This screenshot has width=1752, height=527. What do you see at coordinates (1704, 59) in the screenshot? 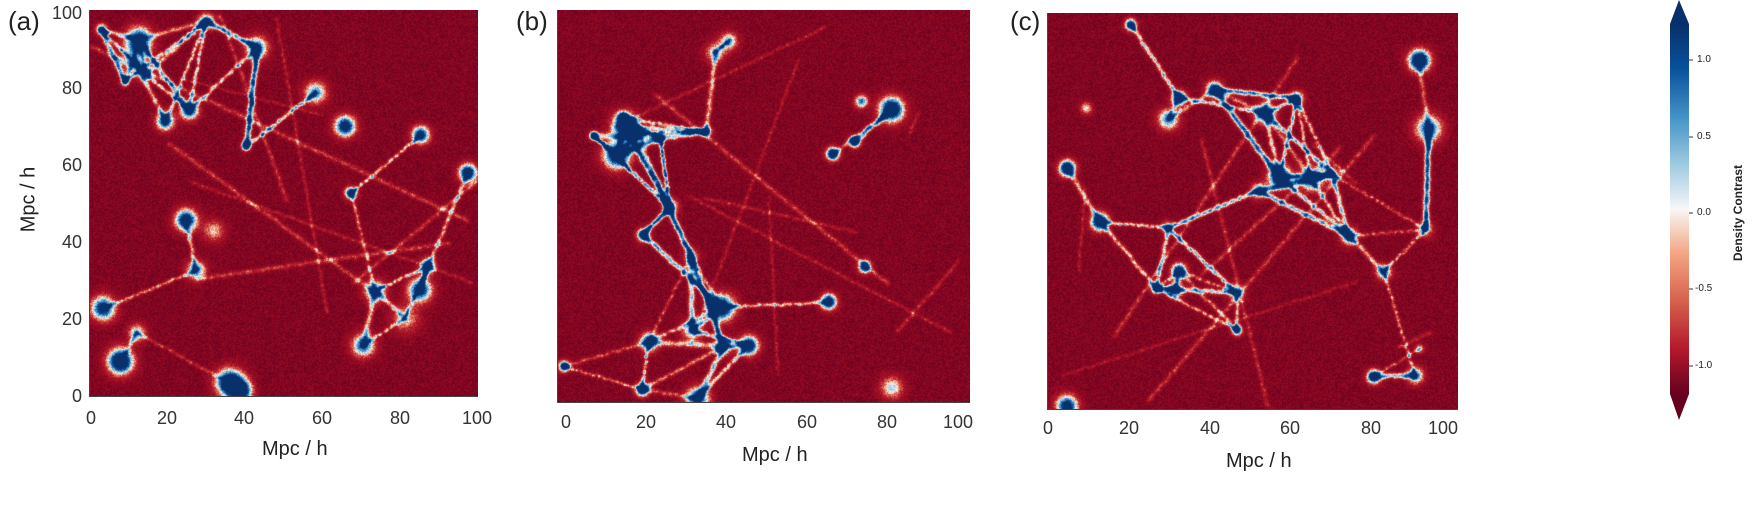
I see `colorbar-tick-1: 1.0` at bounding box center [1704, 59].